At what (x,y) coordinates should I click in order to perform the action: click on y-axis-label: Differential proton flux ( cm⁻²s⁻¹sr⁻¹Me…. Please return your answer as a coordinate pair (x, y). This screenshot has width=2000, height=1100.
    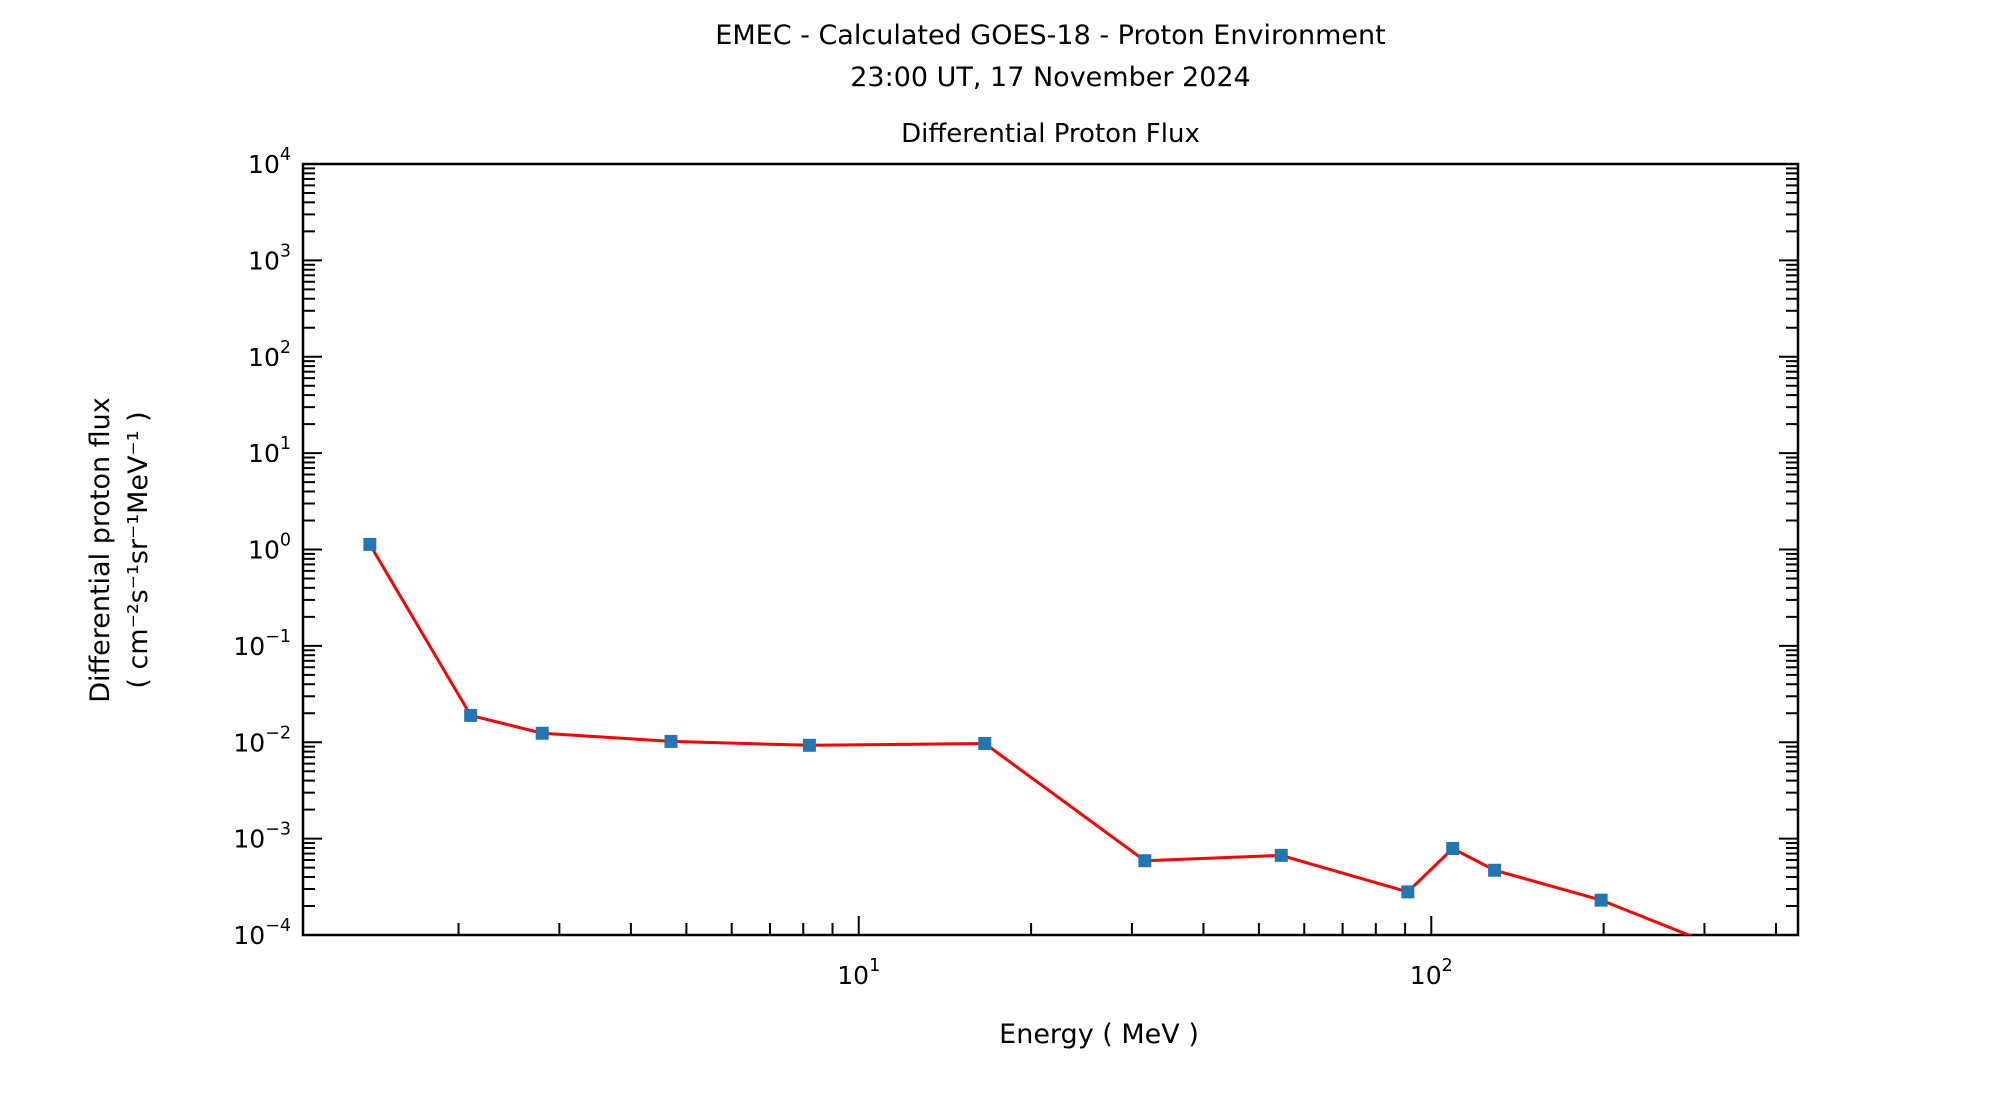
    Looking at the image, I should click on (120, 550).